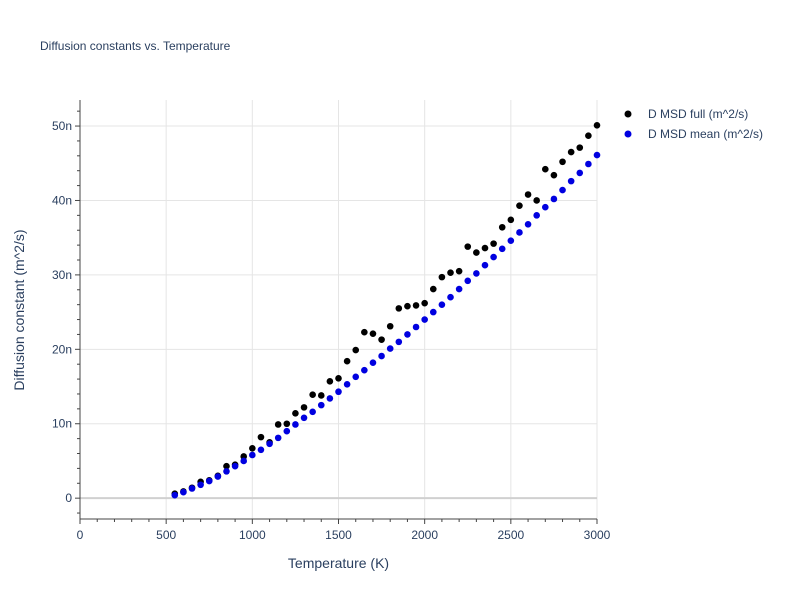 This screenshot has height=600, width=800. What do you see at coordinates (693, 134) in the screenshot?
I see `legend-item-mean: D MSD mean (m^2/s)` at bounding box center [693, 134].